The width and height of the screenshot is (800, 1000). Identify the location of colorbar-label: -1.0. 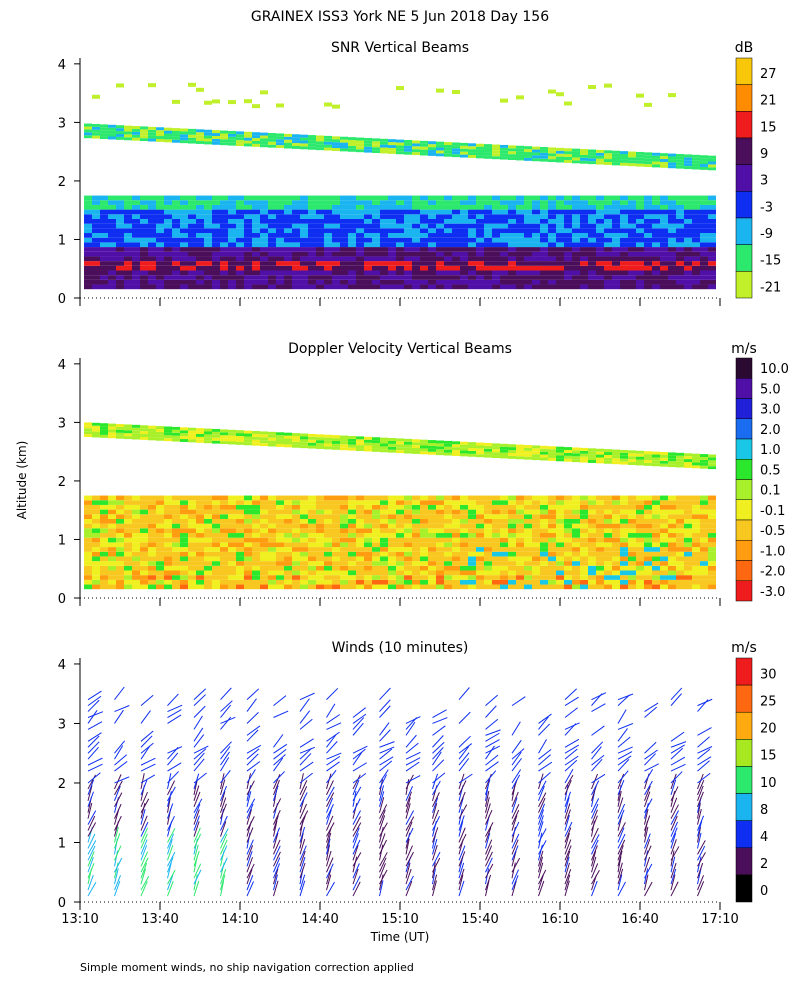
(772, 551).